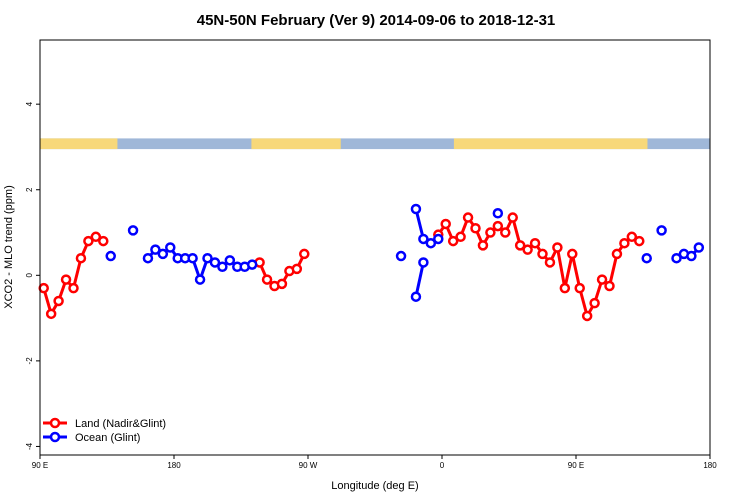 The image size is (750, 500). Describe the element at coordinates (710, 465) in the screenshot. I see `x-tick-label-5: 180` at that location.